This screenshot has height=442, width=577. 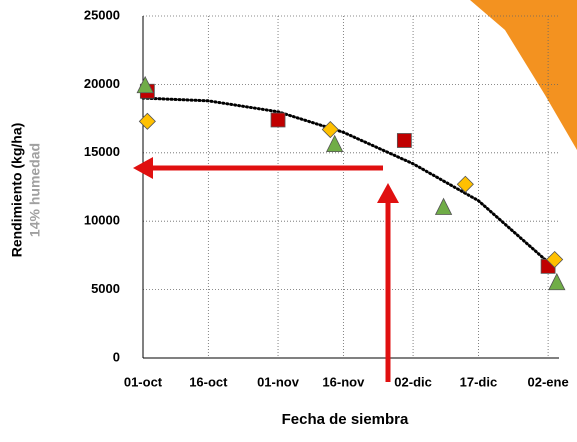 I want to click on y-tick-label: 15000, so click(x=102, y=151).